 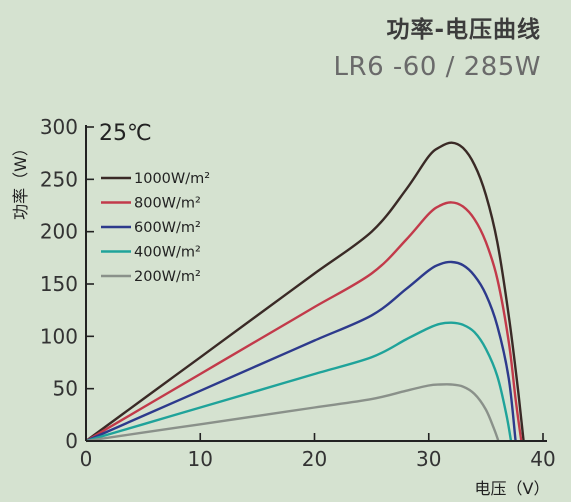 I want to click on y-tick-label: 200, so click(x=59, y=232).